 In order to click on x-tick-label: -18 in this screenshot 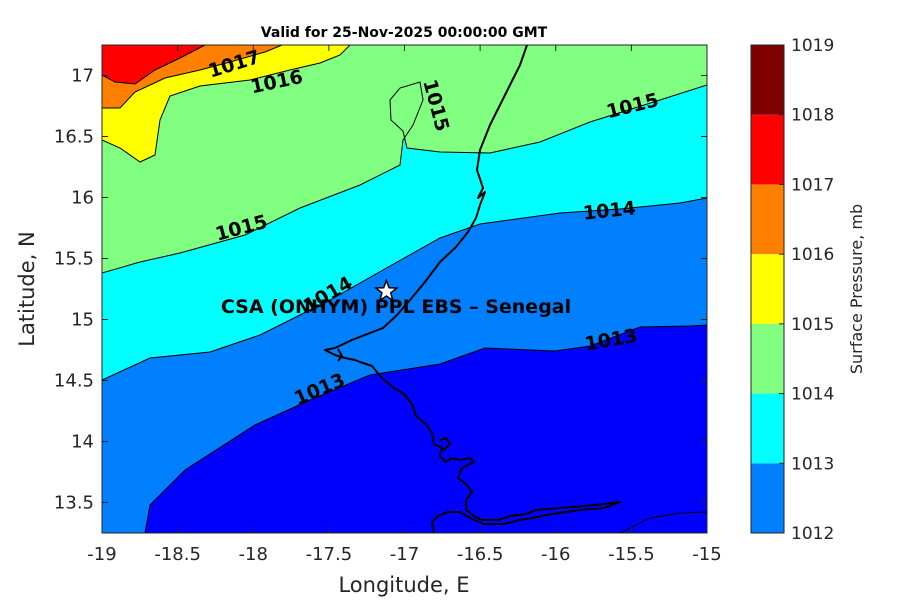, I will do `click(253, 554)`.